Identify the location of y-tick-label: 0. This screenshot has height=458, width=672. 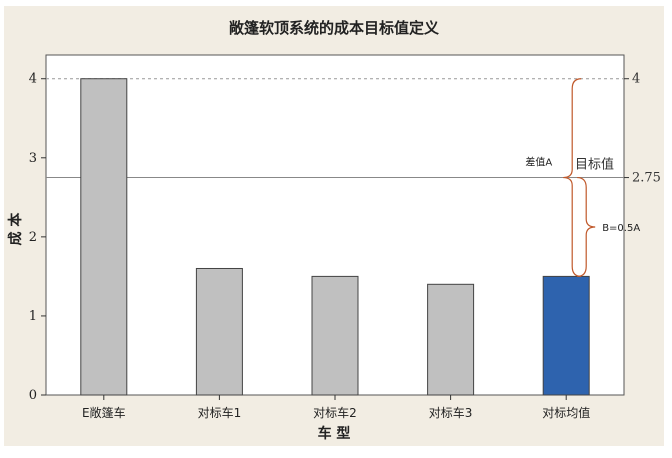
(33, 395).